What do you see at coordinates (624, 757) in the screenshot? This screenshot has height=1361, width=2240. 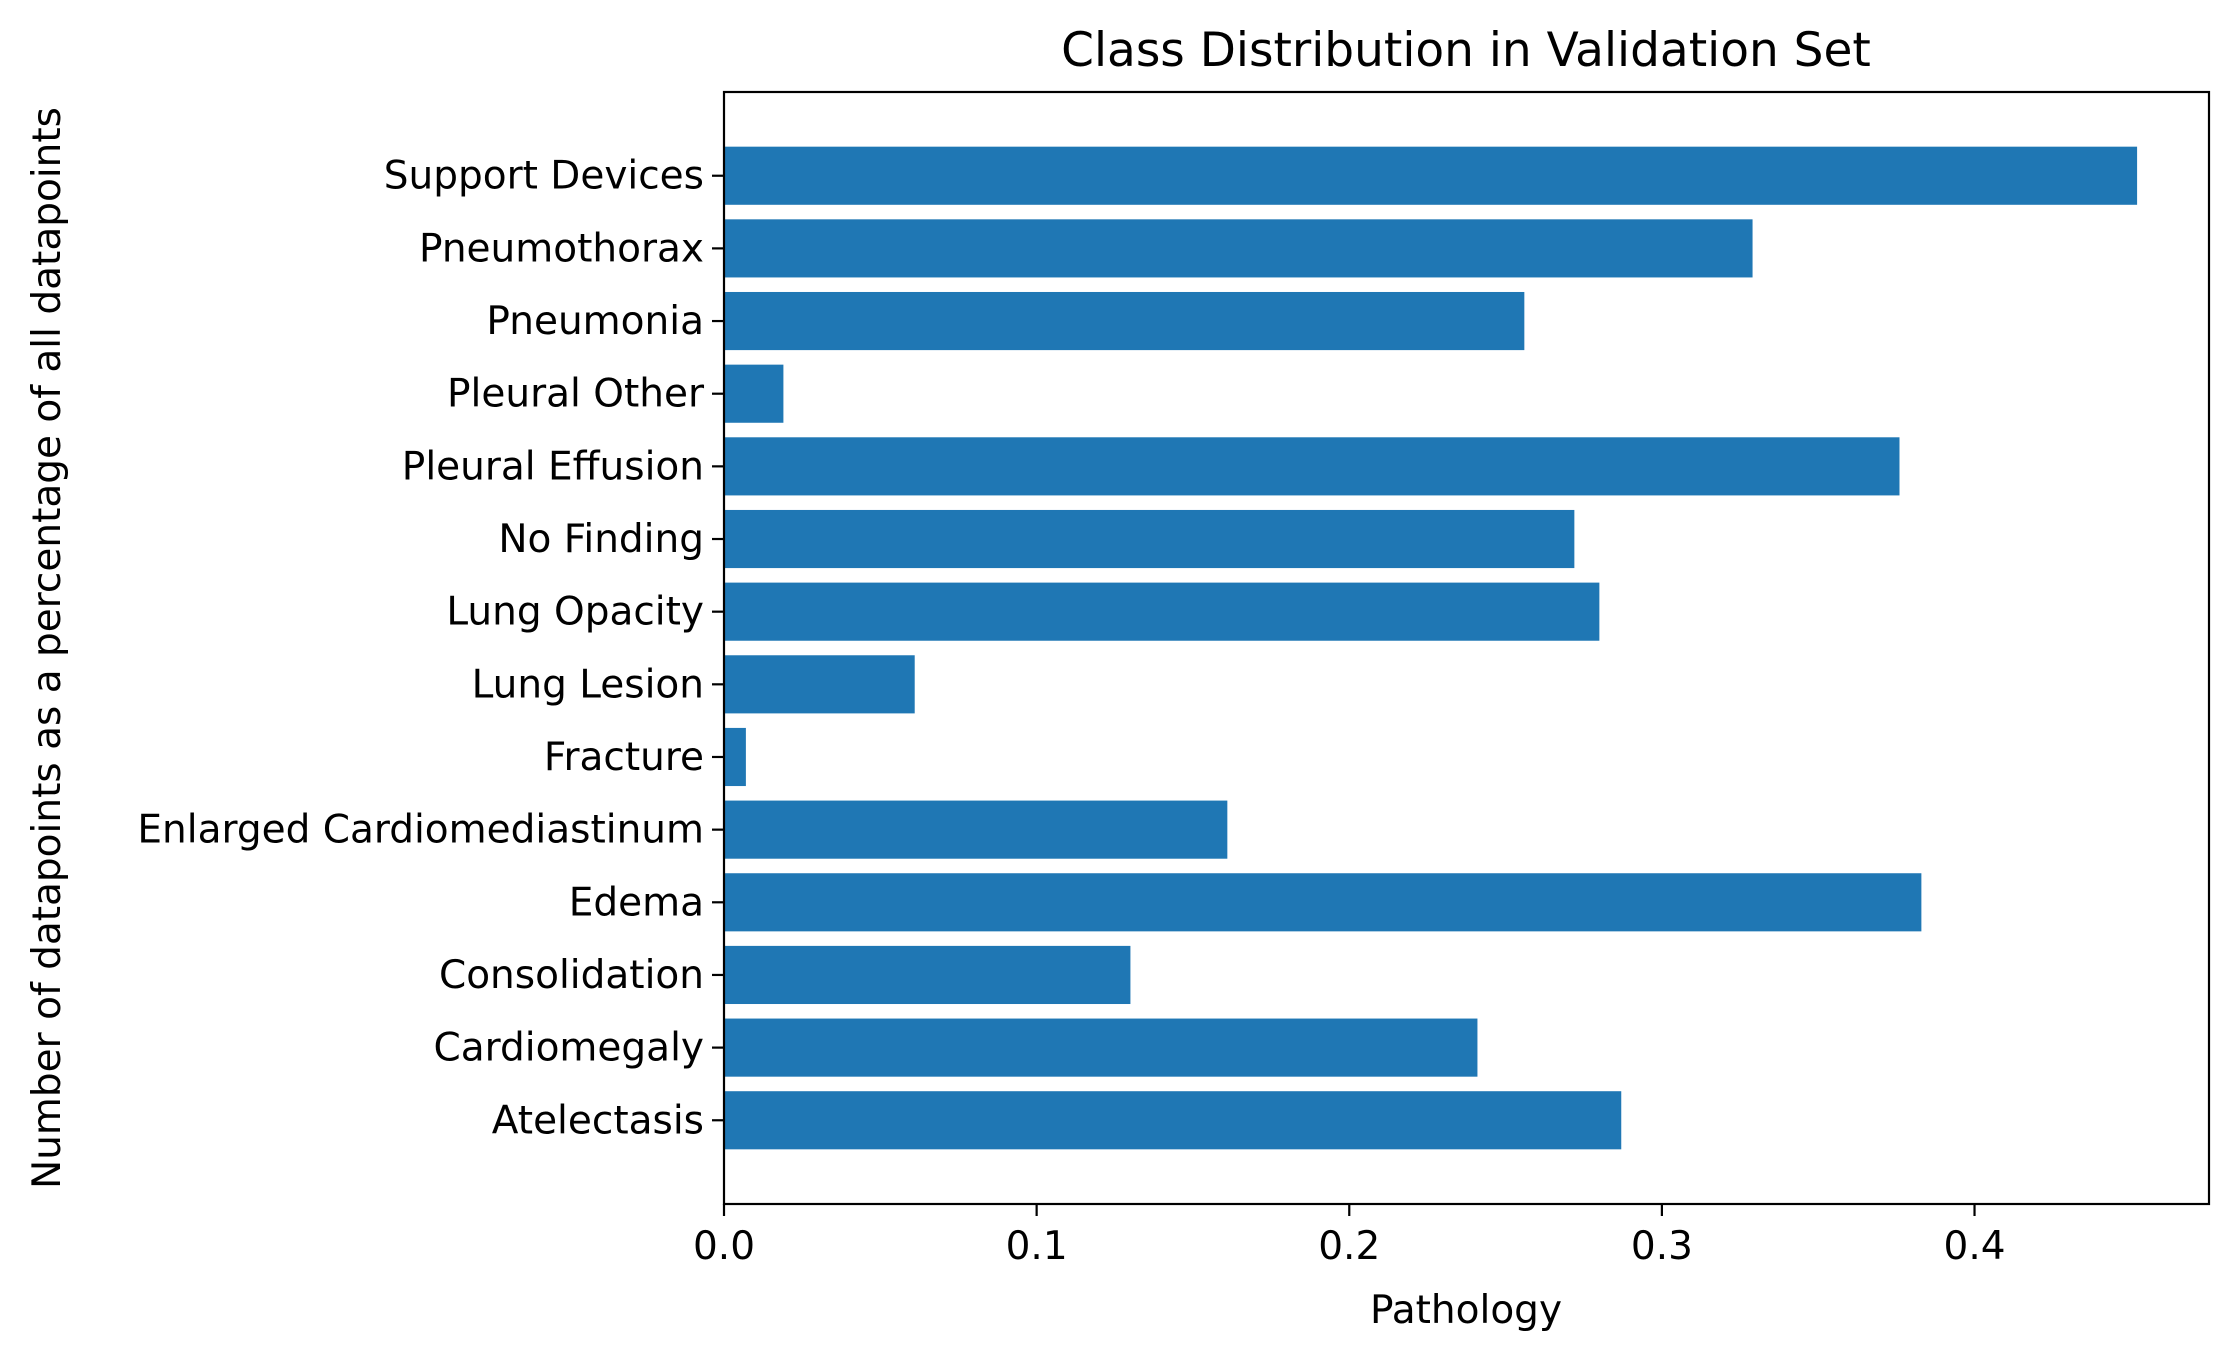 I see `y-tick-label-fracture: Fracture` at bounding box center [624, 757].